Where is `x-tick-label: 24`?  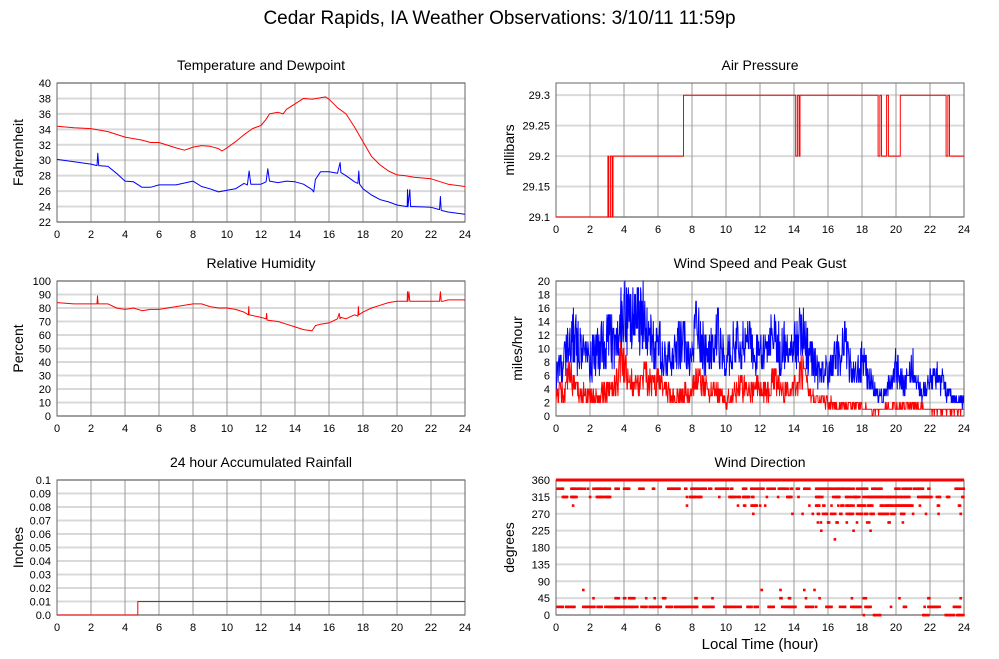 x-tick-label: 24 is located at coordinates (465, 429).